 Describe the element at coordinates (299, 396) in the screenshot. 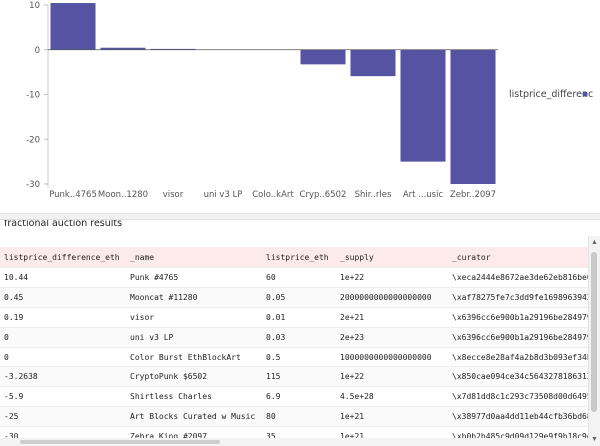

I see `table-cell: 6.9` at that location.